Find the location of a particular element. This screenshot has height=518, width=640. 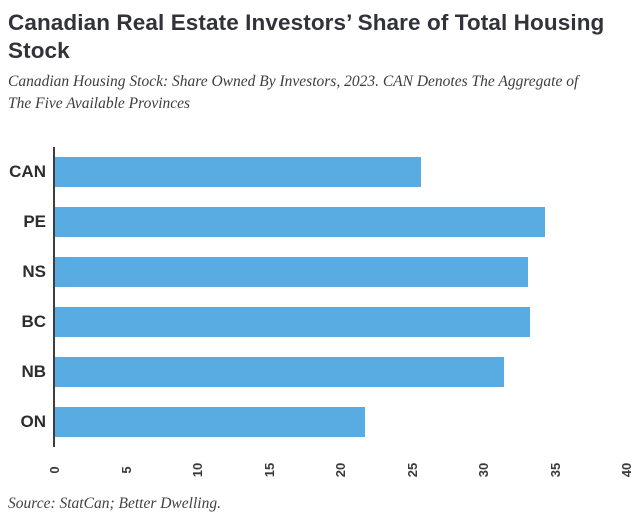

x-tick-label-25: 25 is located at coordinates (412, 470).